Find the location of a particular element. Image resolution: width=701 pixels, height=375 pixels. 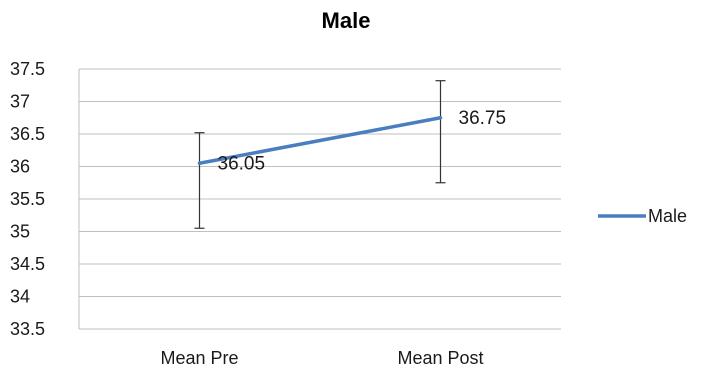

y-tick-label: 36 is located at coordinates (20, 167).